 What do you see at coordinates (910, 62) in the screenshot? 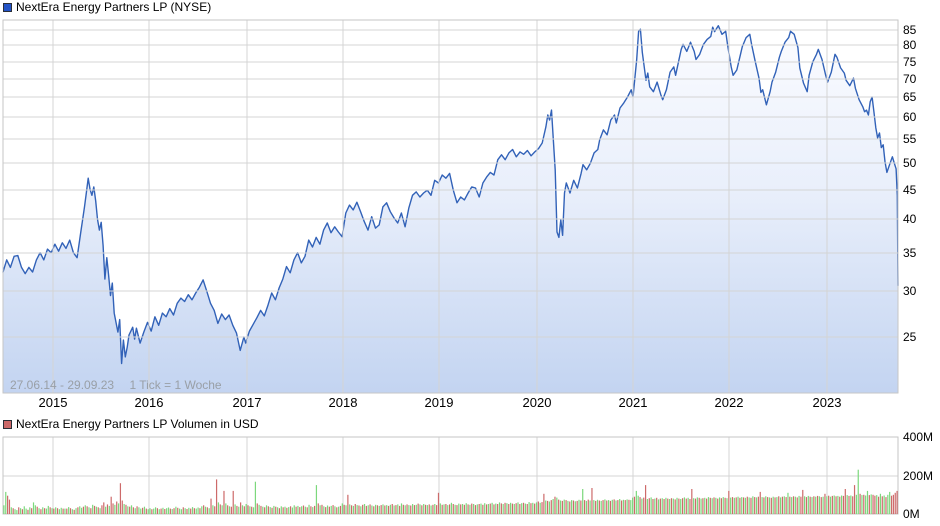
I see `price-y-tick-label: 75` at bounding box center [910, 62].